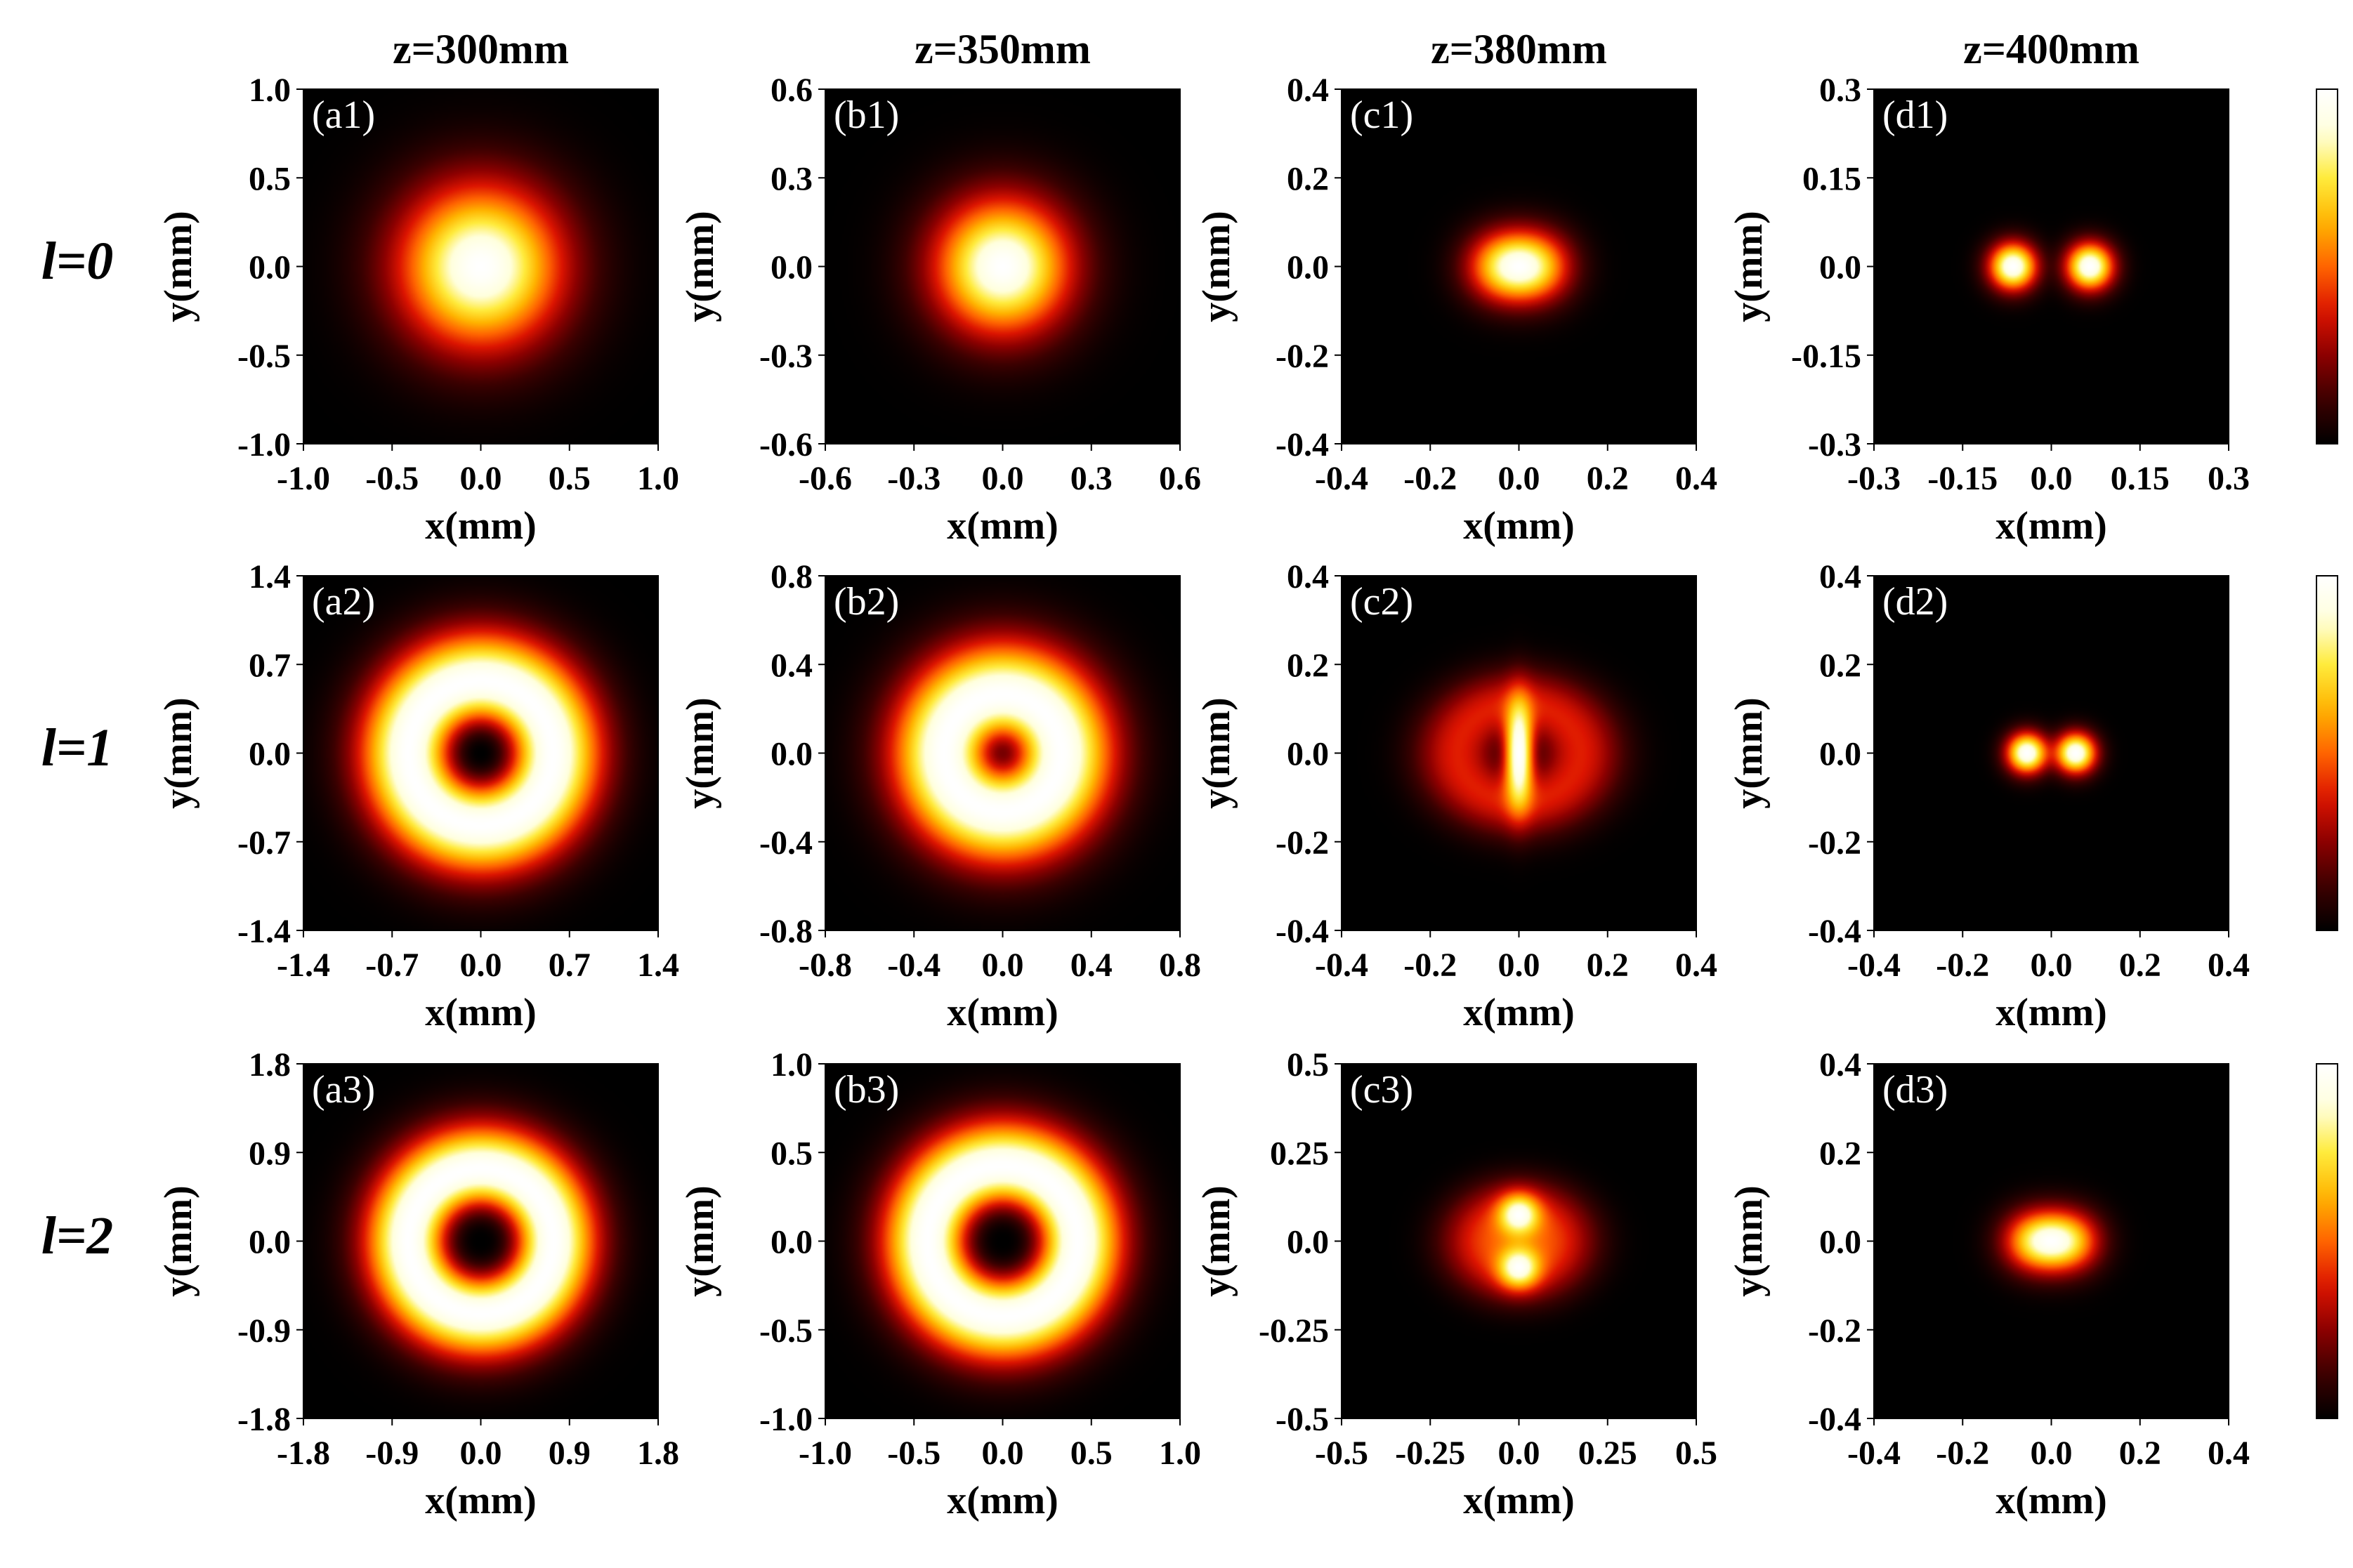 This screenshot has width=2353, height=1568. Describe the element at coordinates (867, 602) in the screenshot. I see `panel-label: (b2)` at that location.